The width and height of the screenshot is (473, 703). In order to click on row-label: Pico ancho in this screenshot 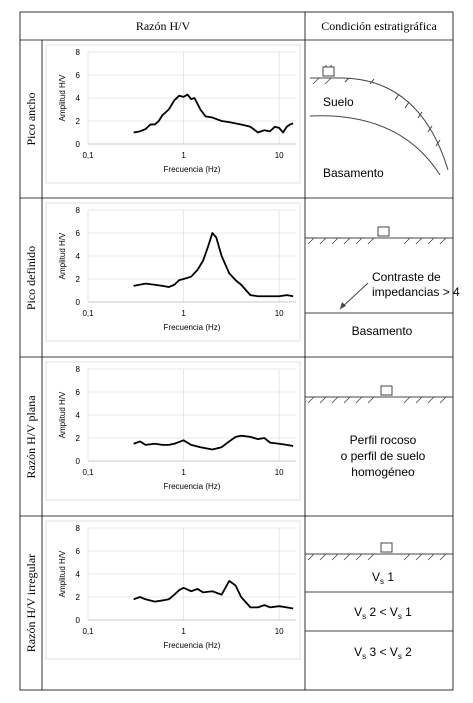, I will do `click(31, 119)`.